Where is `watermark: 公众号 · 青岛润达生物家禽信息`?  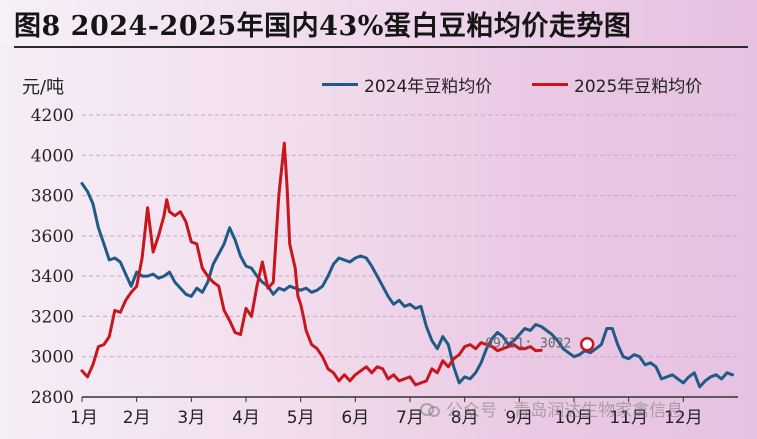 watermark: 公众号 · 青岛润达生物家禽信息 is located at coordinates (551, 408).